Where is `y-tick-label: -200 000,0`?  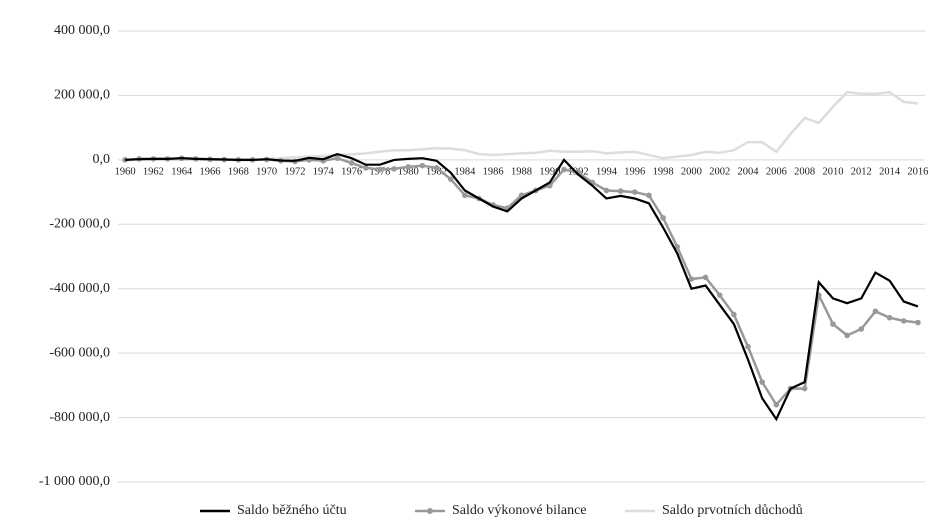
y-tick-label: -200 000,0 is located at coordinates (79, 224).